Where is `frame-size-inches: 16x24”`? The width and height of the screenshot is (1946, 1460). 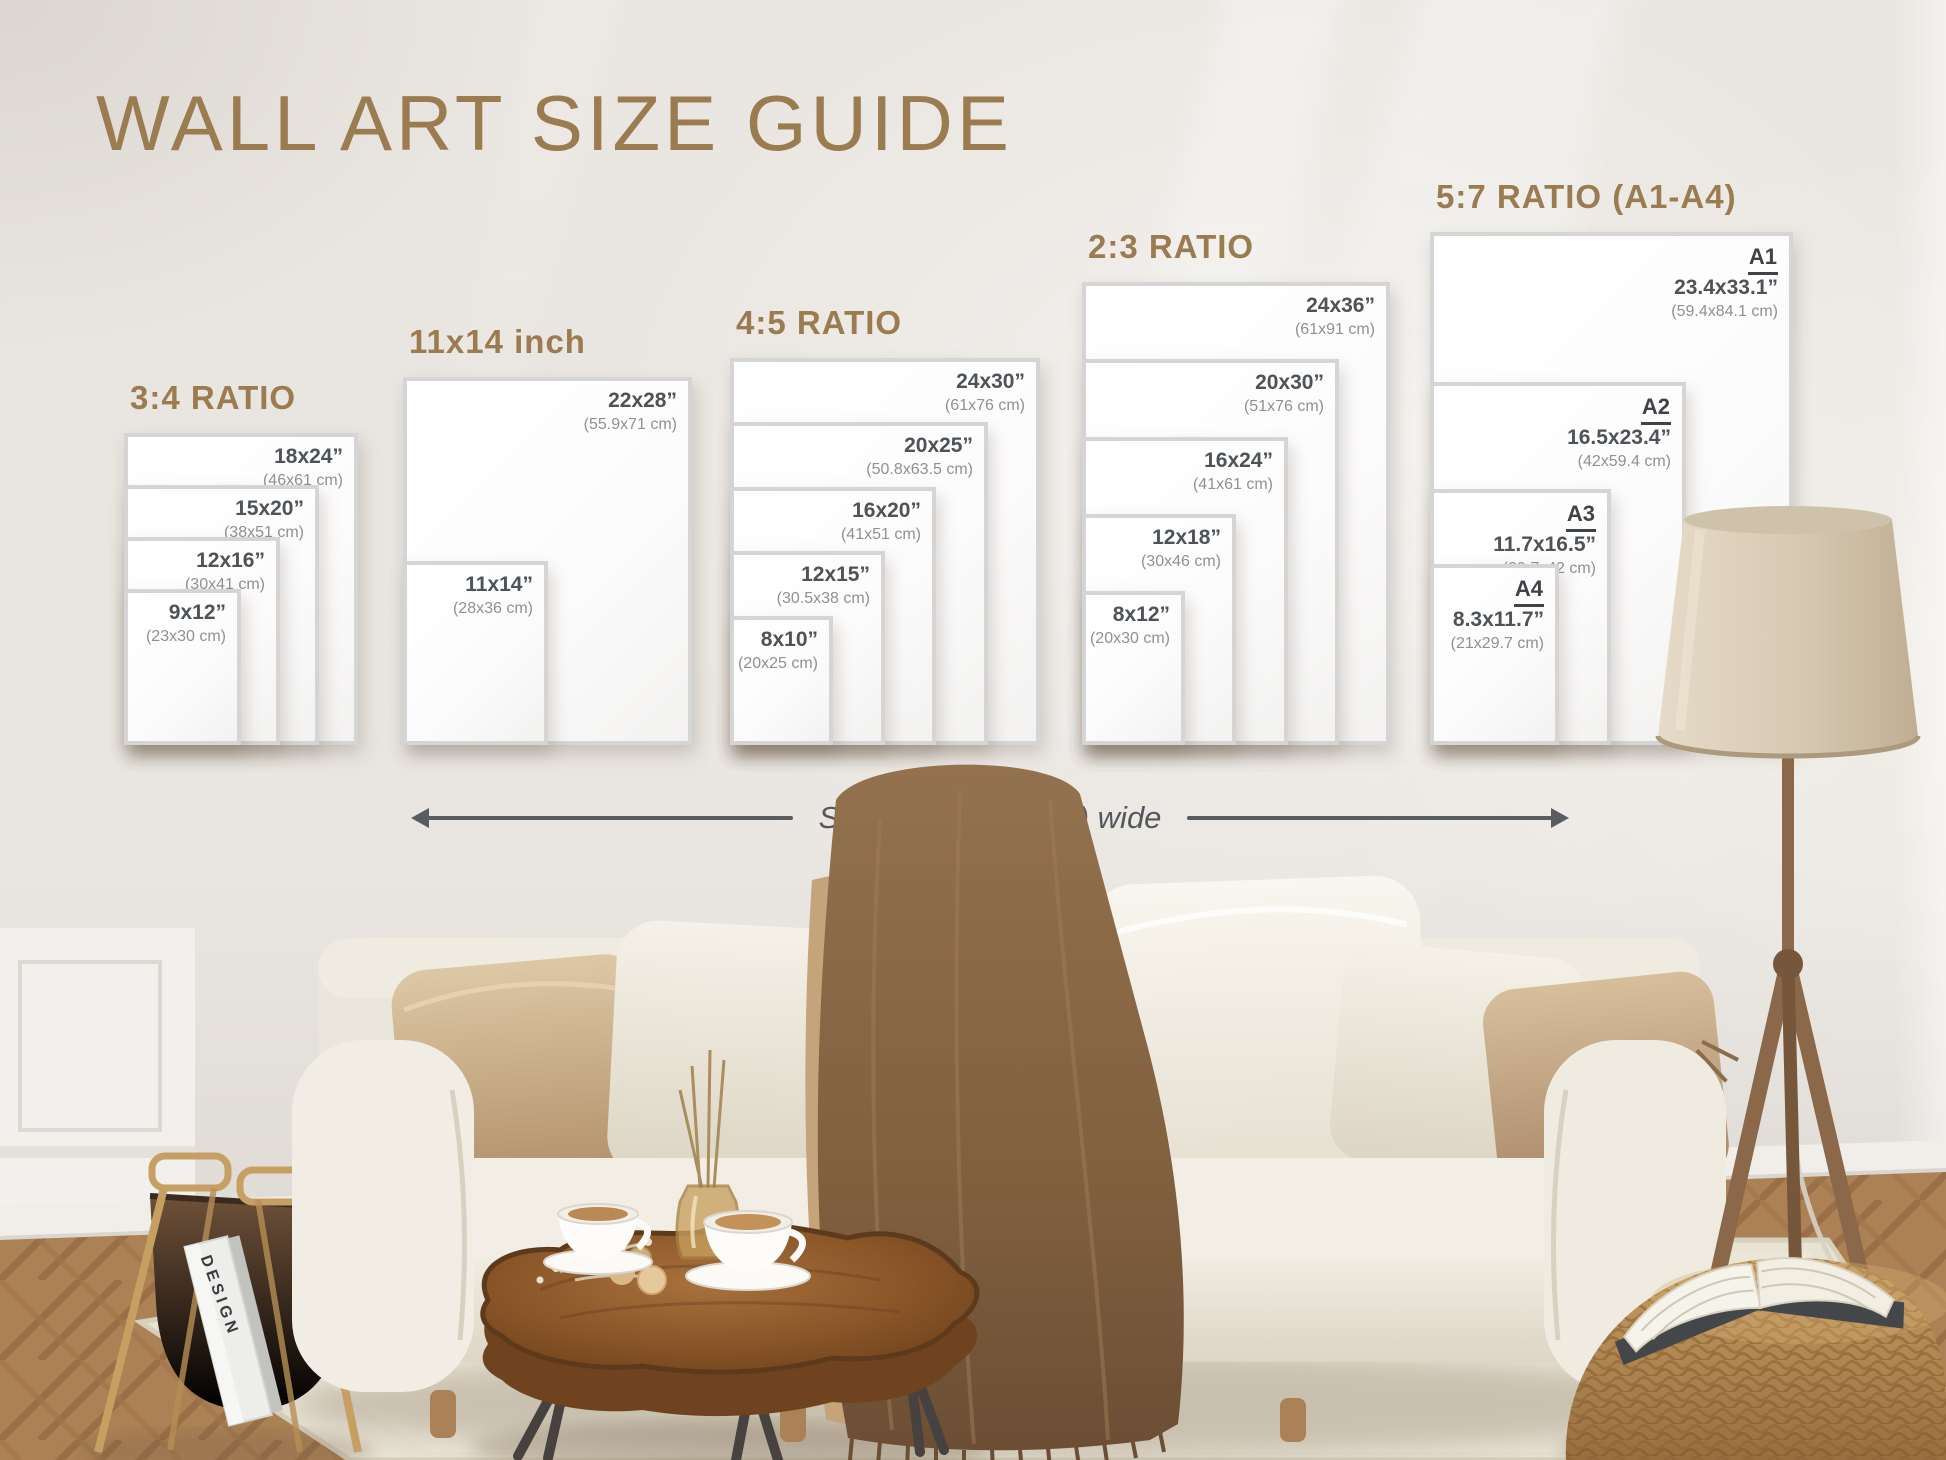
frame-size-inches: 16x24” is located at coordinates (1238, 460).